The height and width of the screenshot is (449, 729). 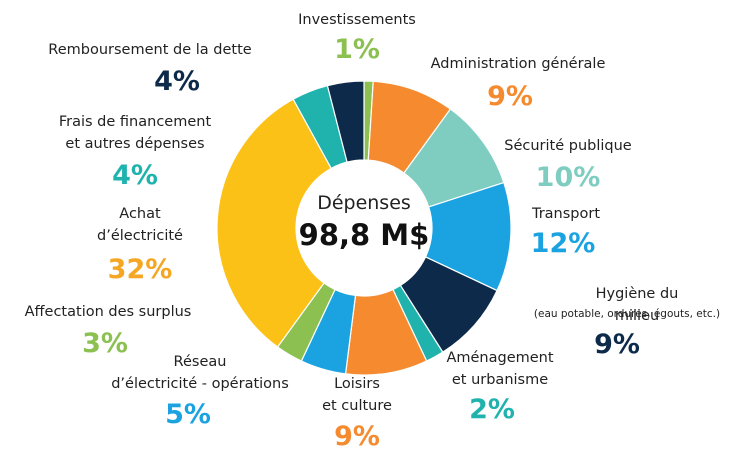 I want to click on category-label: Administration générale, so click(x=518, y=64).